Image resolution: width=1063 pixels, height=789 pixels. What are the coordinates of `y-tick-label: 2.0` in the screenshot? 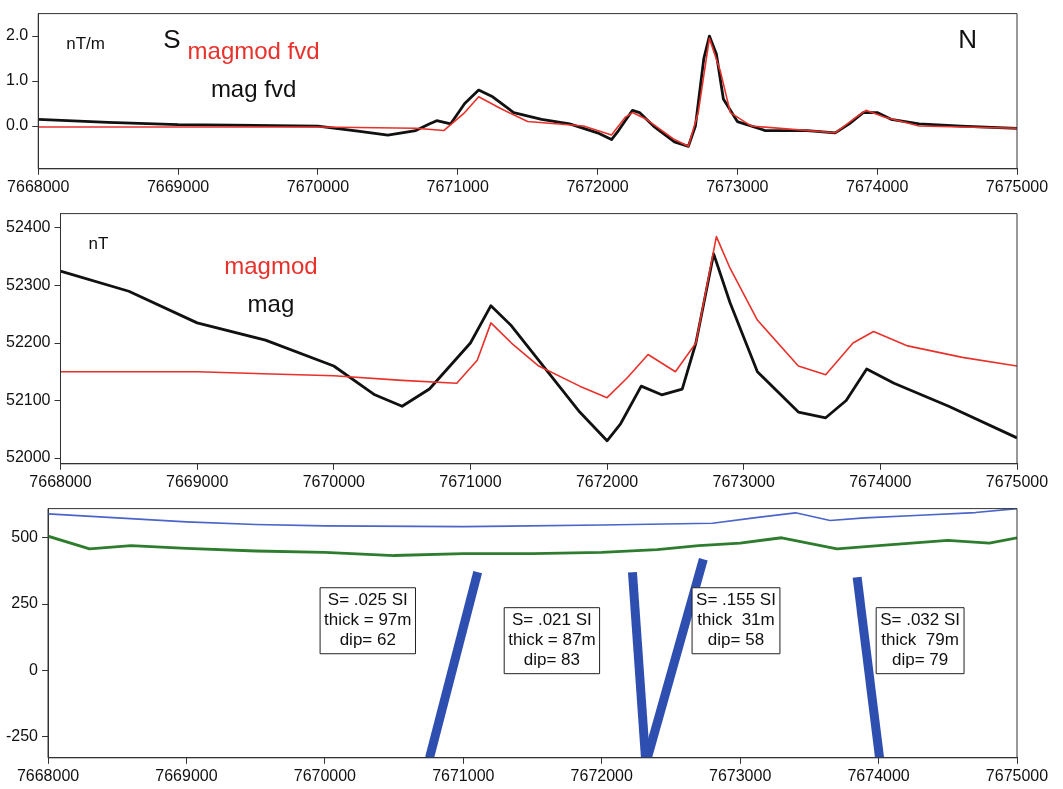 It's located at (17, 35).